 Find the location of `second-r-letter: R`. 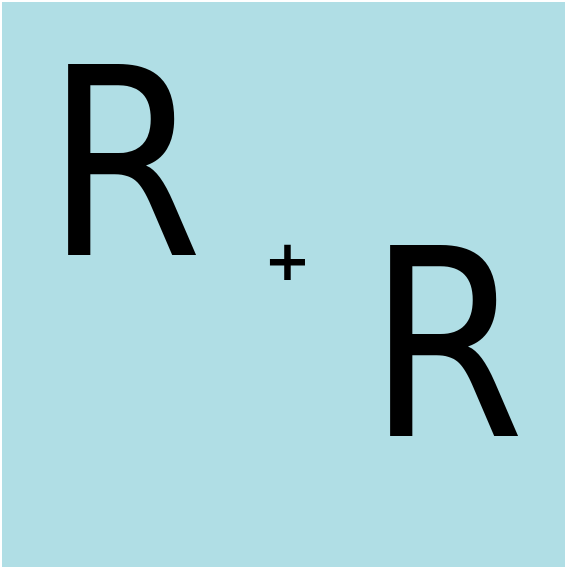

second-r-letter: R is located at coordinates (446, 345).